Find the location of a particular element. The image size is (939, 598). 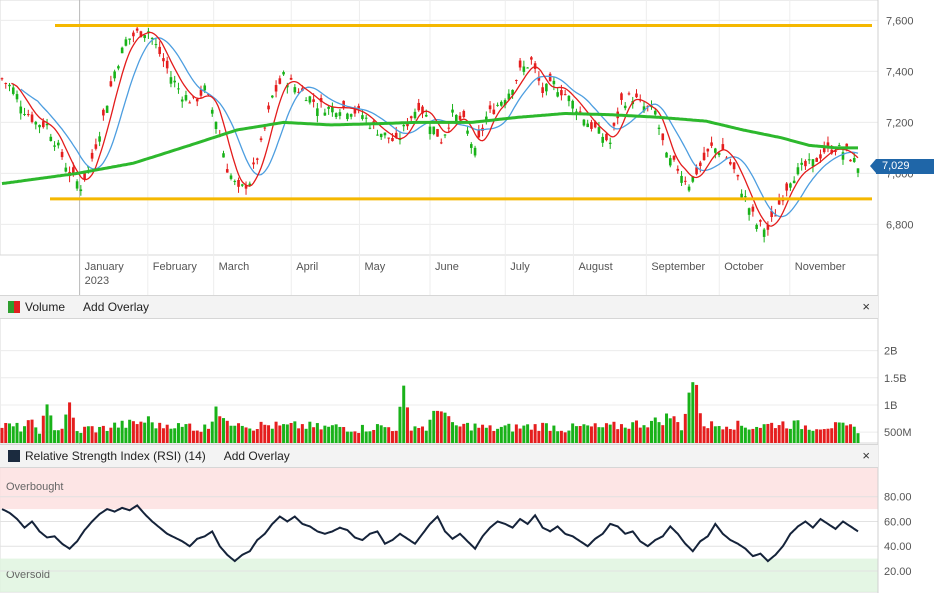

volume-close-icon: × is located at coordinates (866, 306).